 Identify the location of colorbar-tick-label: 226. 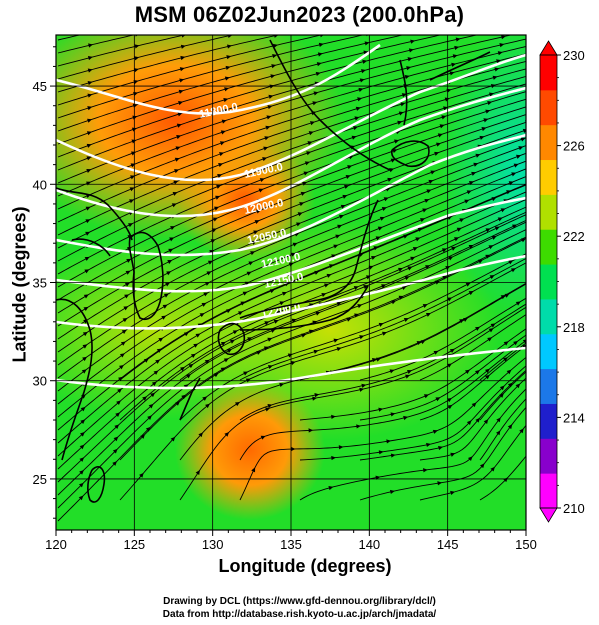
(574, 146).